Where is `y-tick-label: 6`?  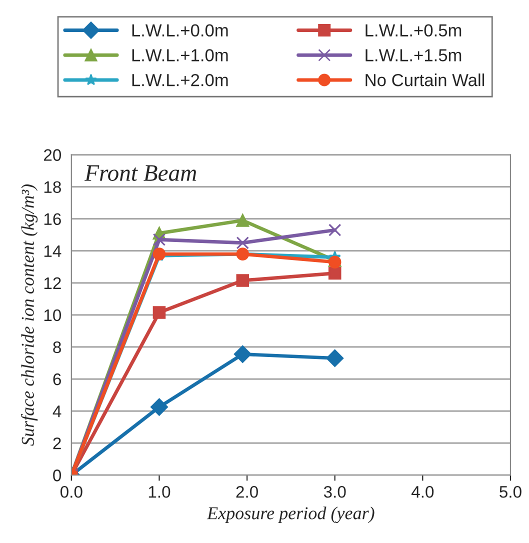 y-tick-label: 6 is located at coordinates (57, 379).